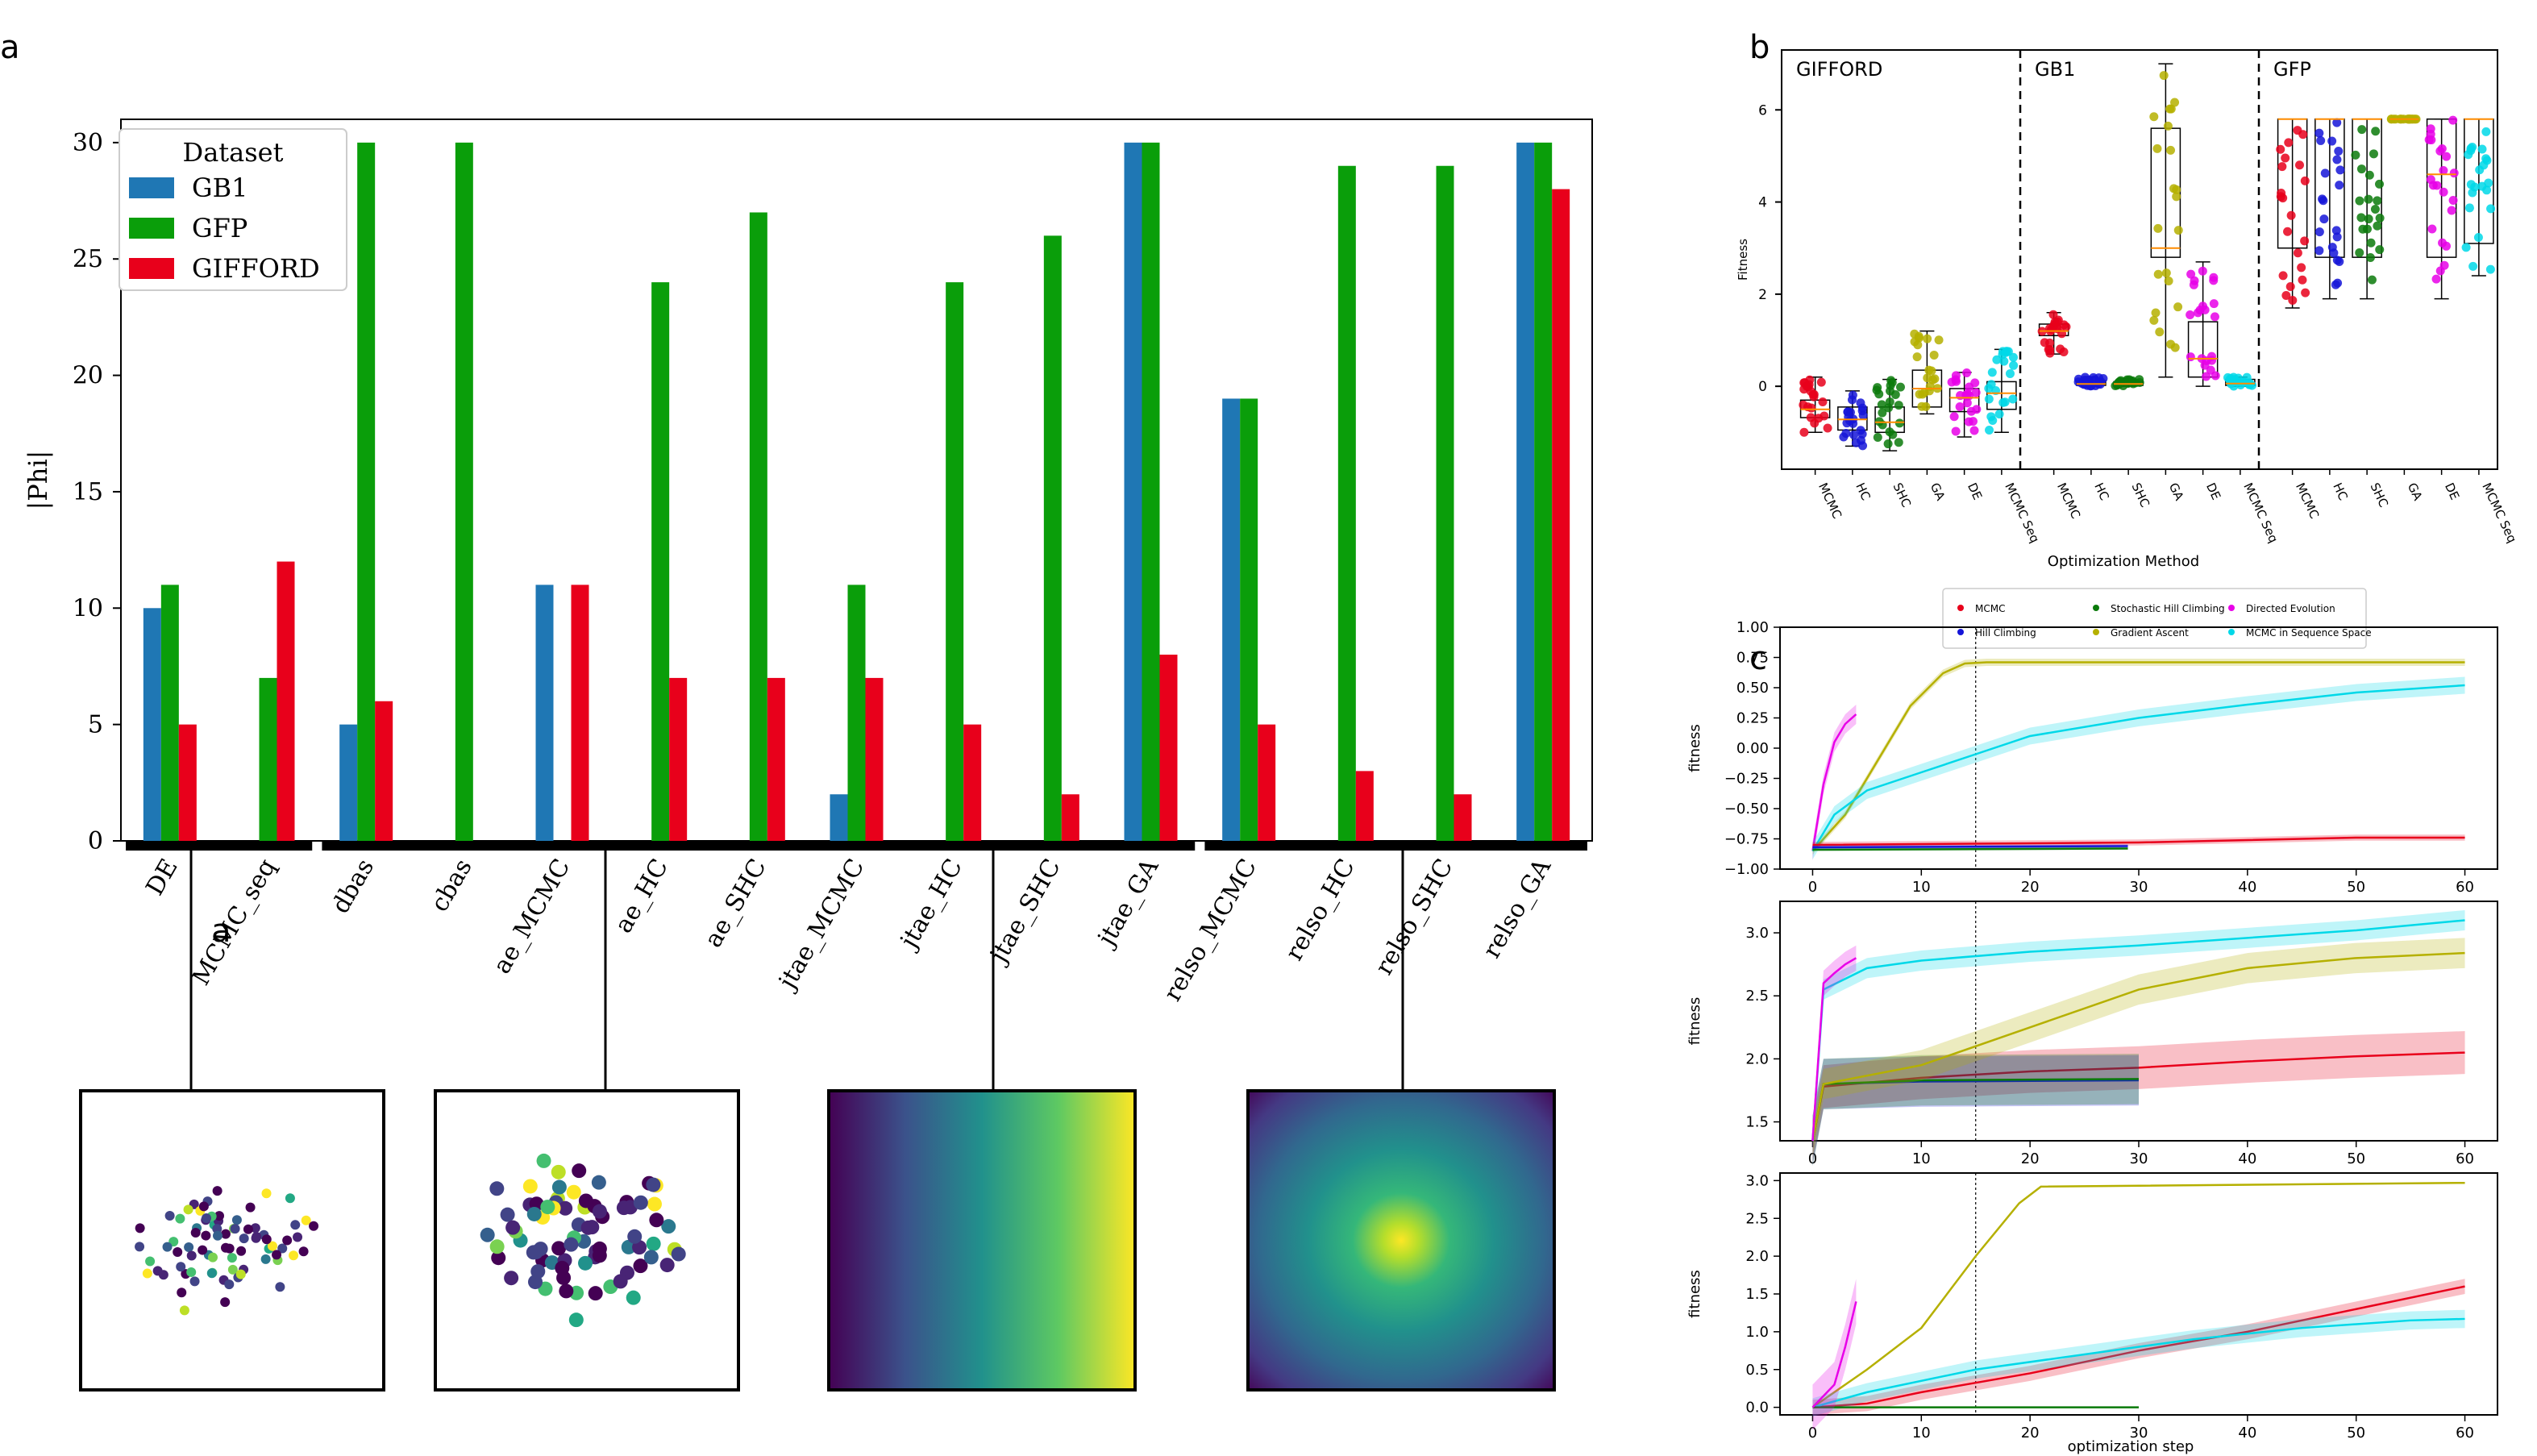 This screenshot has width=2537, height=1456. Describe the element at coordinates (1746, 779) in the screenshot. I see `y-tick-label: −0.25` at that location.